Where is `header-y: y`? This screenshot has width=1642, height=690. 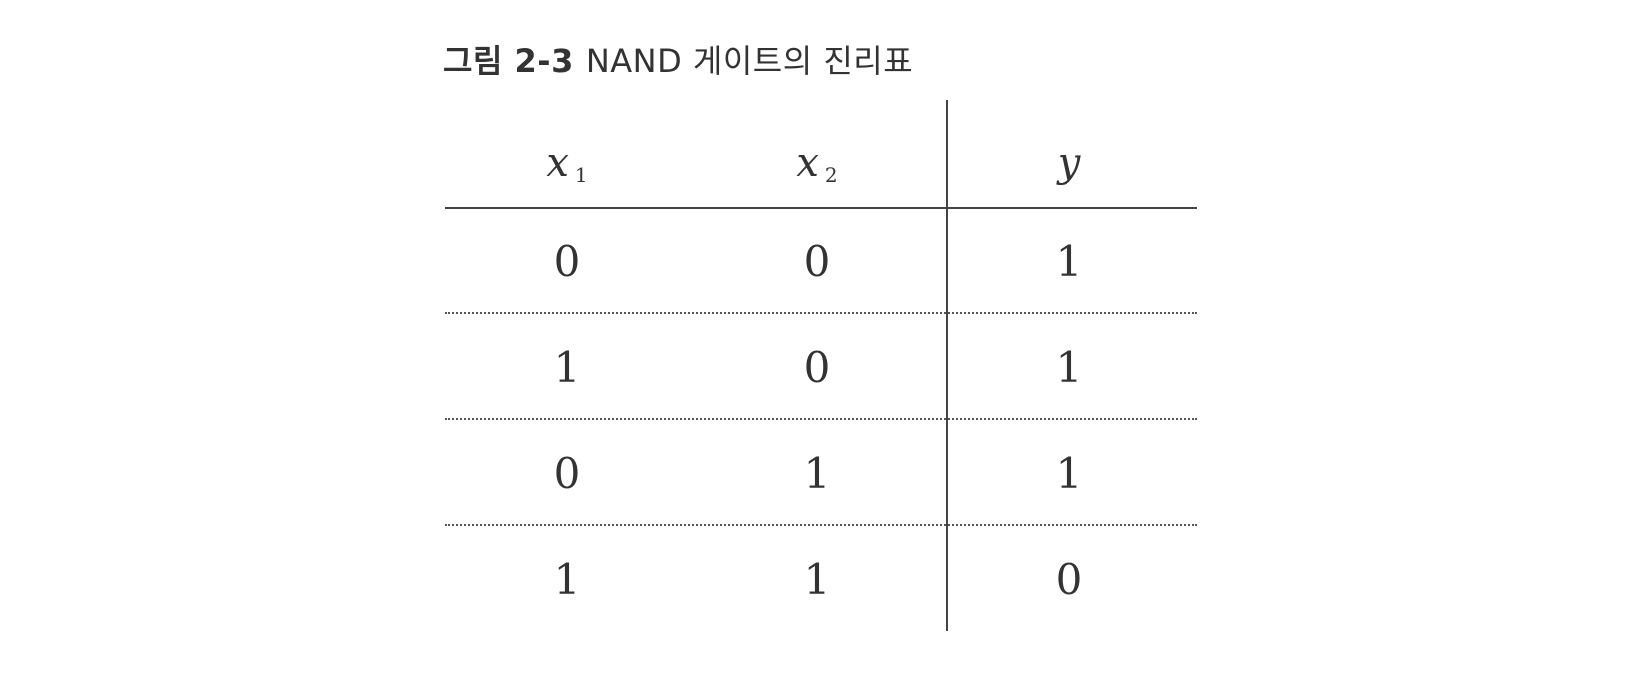 header-y: y is located at coordinates (1069, 163).